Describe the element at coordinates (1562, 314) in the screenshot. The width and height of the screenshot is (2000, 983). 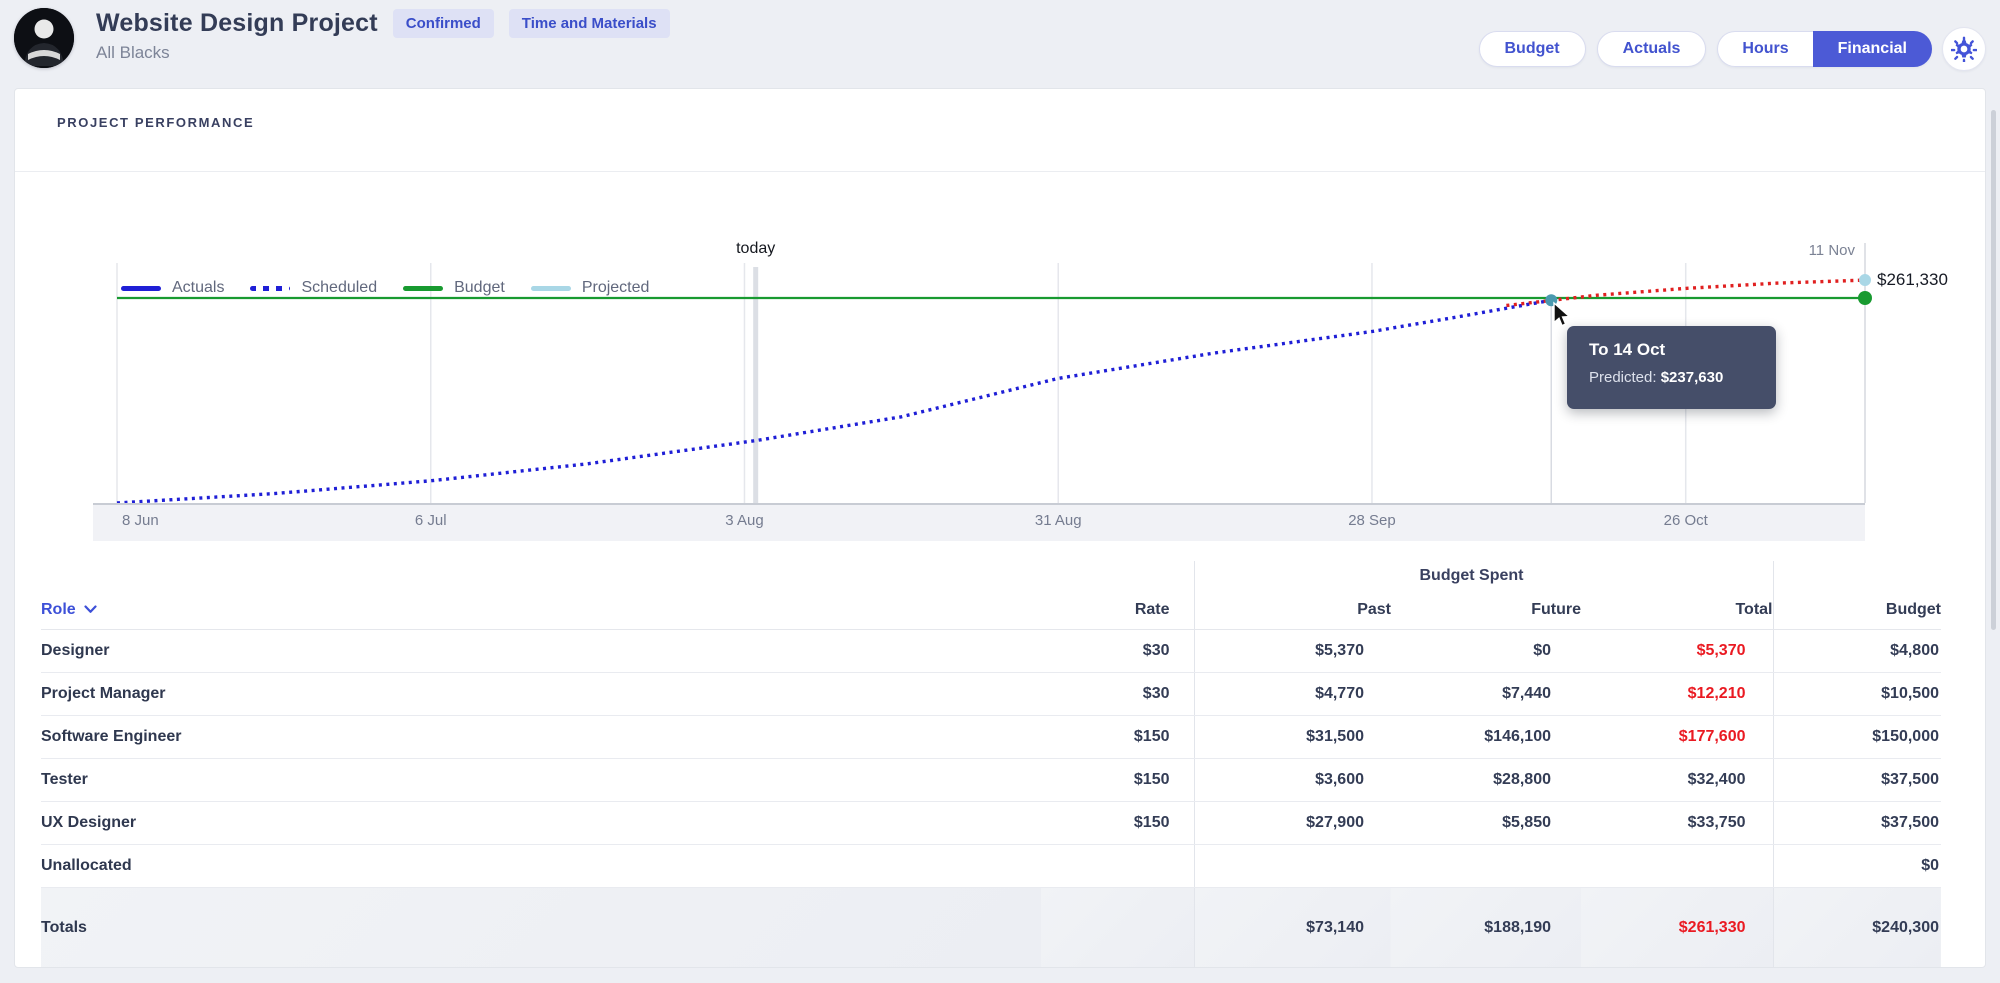
I see `mouse-cursor-icon` at that location.